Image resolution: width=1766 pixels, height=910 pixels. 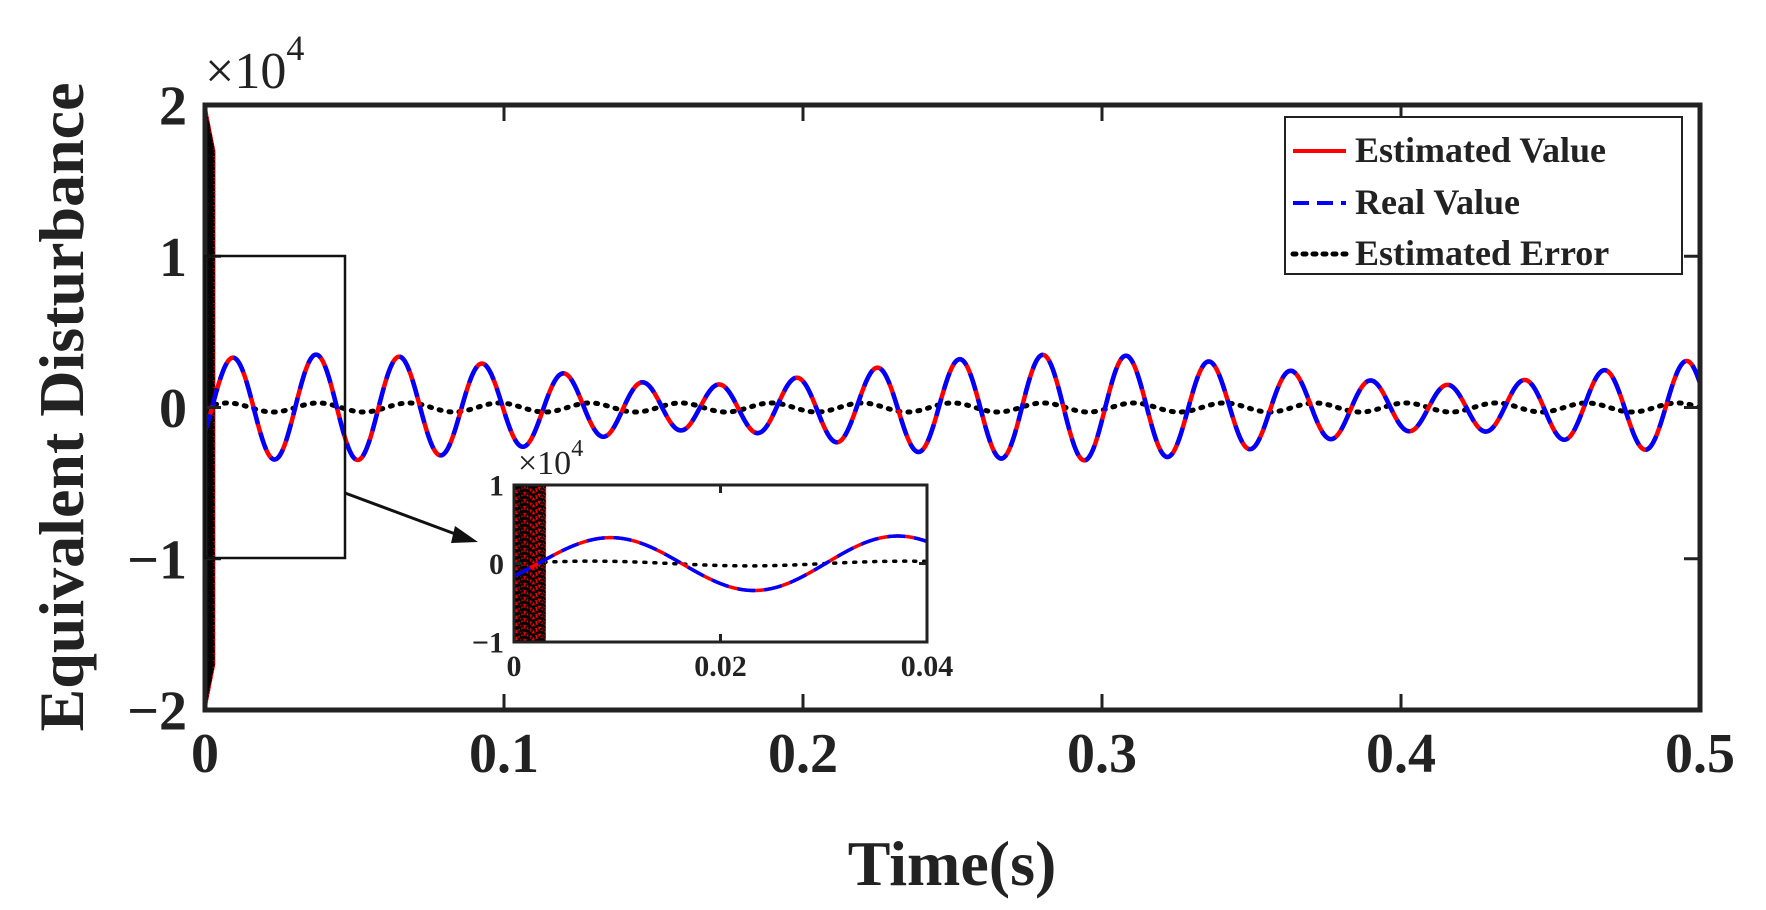 I want to click on inset-y-multiplier-base: ×10, so click(x=544, y=463).